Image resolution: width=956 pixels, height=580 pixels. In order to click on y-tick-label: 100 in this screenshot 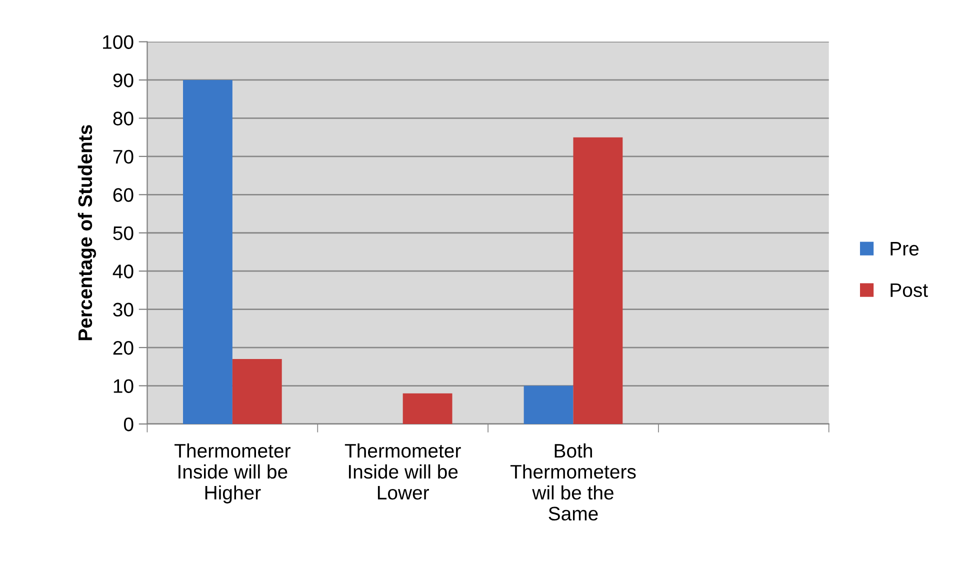, I will do `click(118, 42)`.